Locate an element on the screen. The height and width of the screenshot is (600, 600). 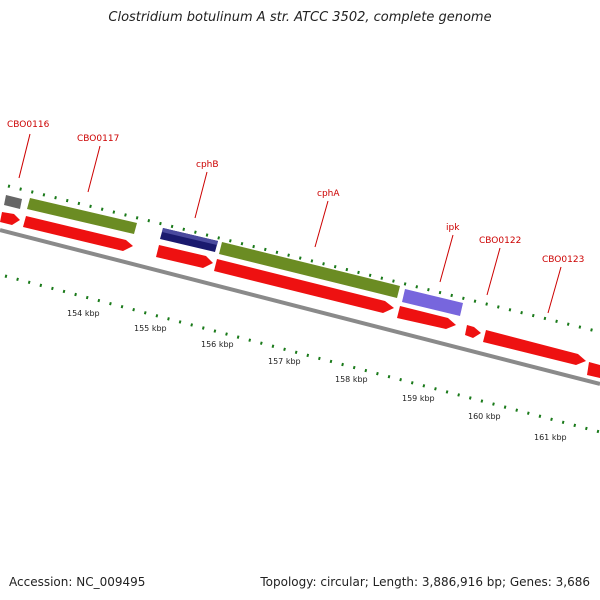
kbp-label-160: 160 kbp is located at coordinates (484, 416).